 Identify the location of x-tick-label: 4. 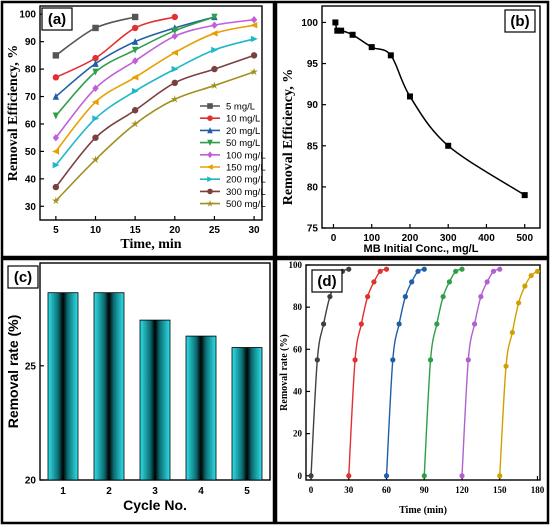
(201, 491).